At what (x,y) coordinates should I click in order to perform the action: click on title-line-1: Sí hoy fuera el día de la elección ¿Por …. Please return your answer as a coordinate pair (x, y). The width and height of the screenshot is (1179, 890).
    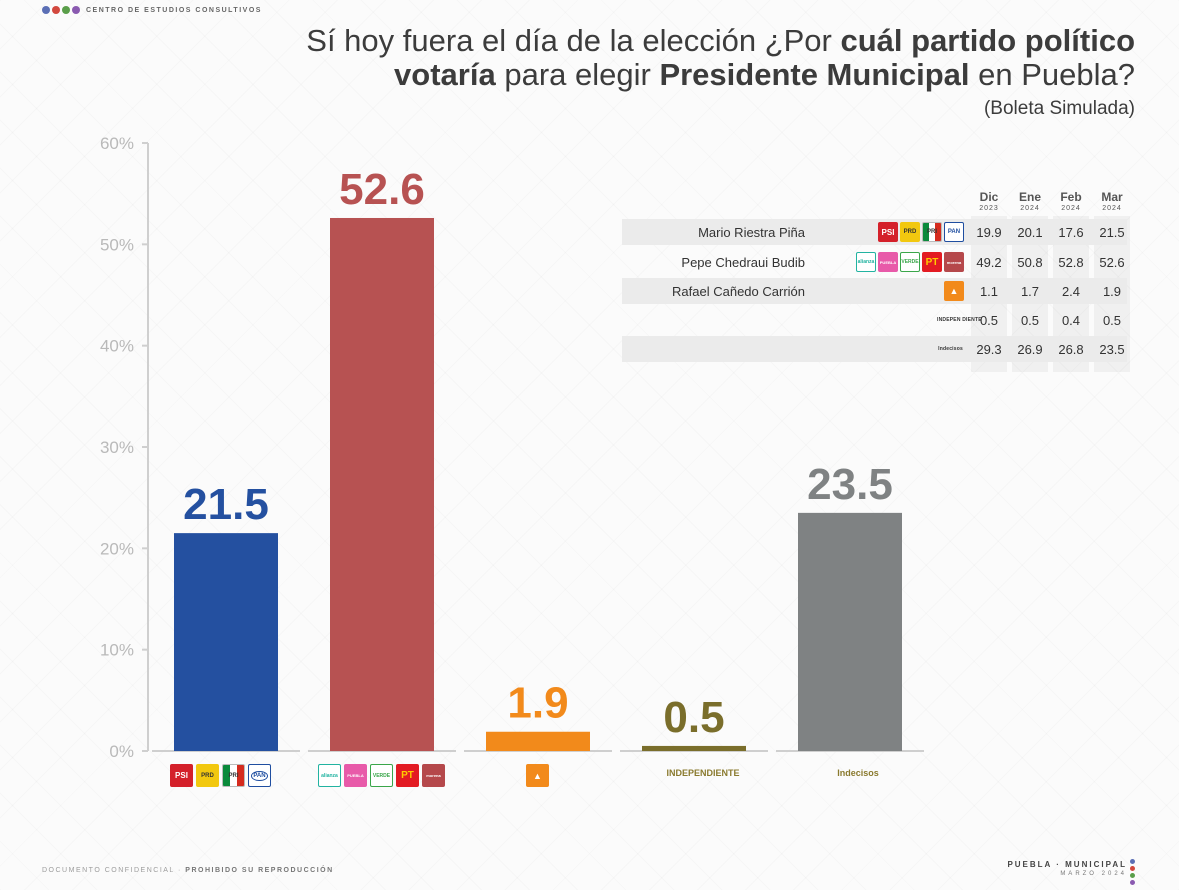
    Looking at the image, I should click on (720, 41).